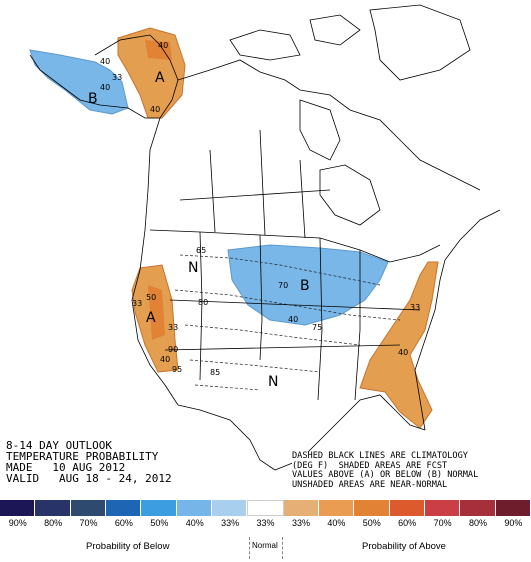 Image resolution: width=531 pixels, height=562 pixels. Describe the element at coordinates (305, 286) in the screenshot. I see `central-below-letter: B` at that location.